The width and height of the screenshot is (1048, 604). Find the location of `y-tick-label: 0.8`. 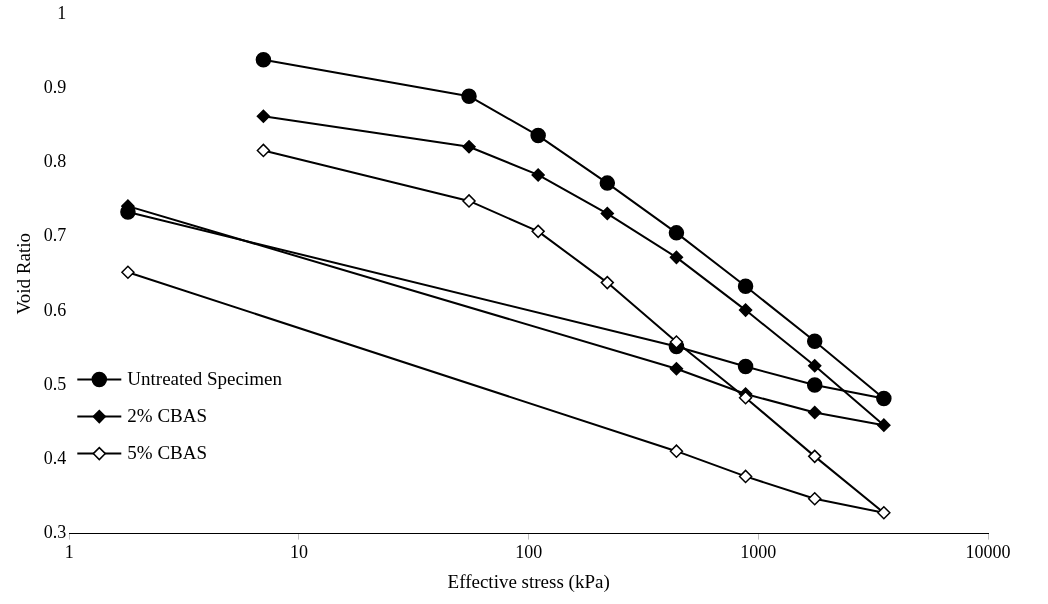

y-tick-label: 0.8 is located at coordinates (55, 161).